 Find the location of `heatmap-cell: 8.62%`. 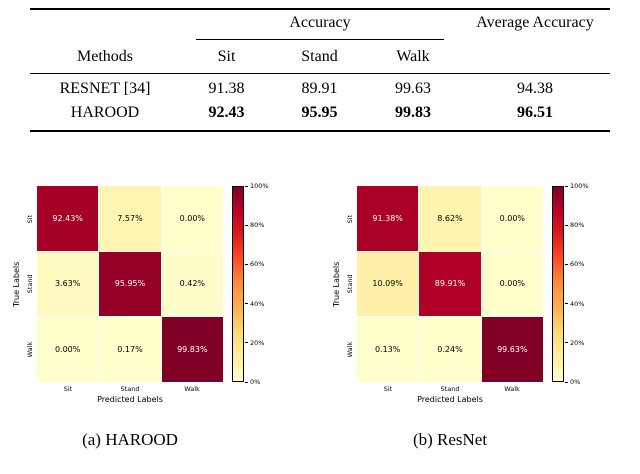

heatmap-cell: 8.62% is located at coordinates (450, 218).